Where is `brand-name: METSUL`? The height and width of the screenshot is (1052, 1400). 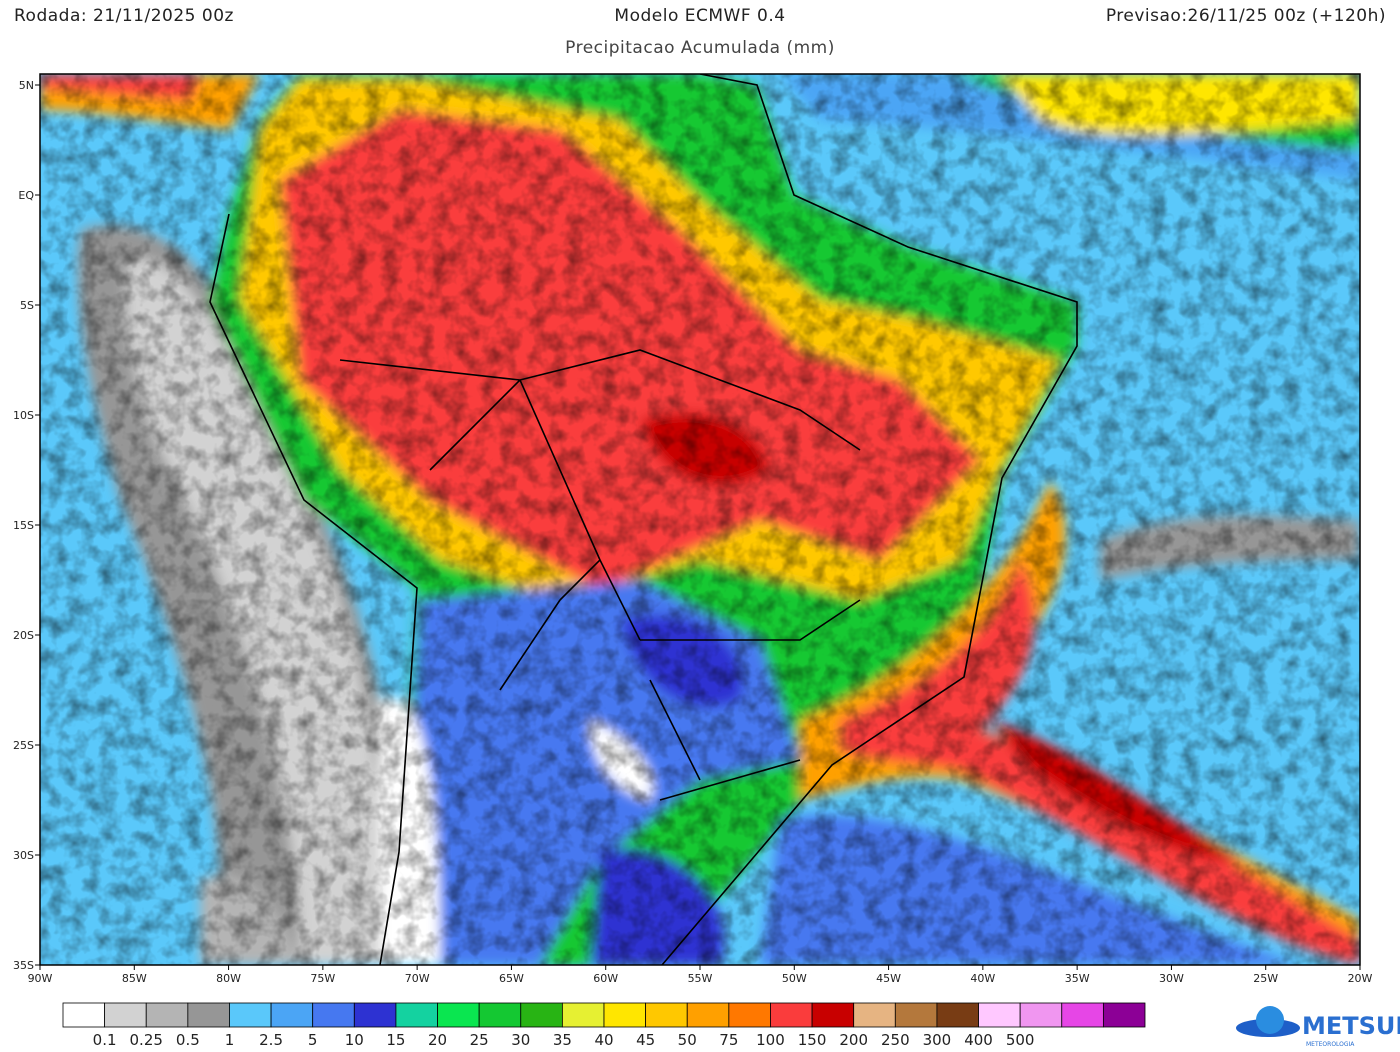 brand-name: METSUL is located at coordinates (1351, 1026).